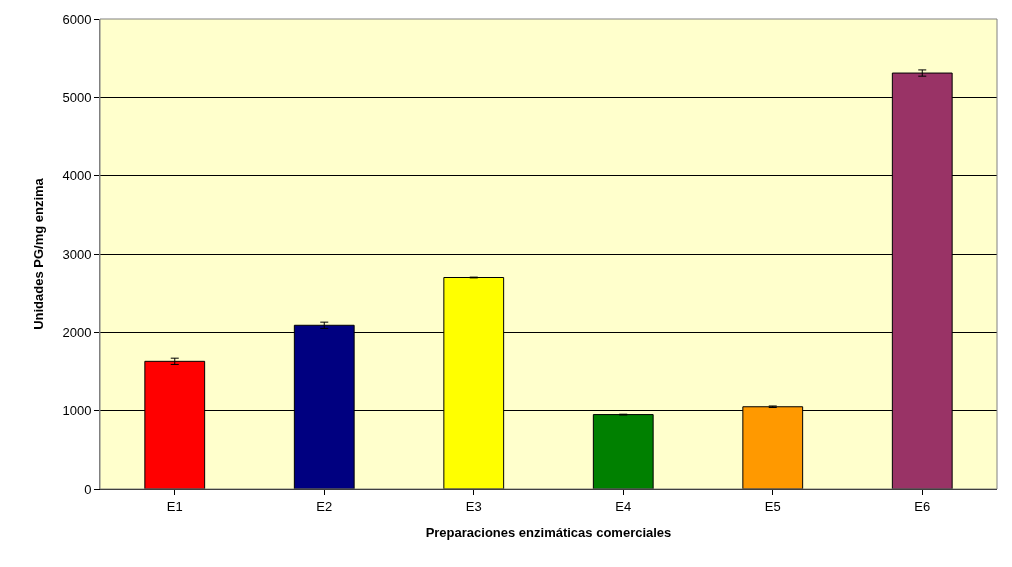  Describe the element at coordinates (548, 533) in the screenshot. I see `x-axis-title: Preparaciones enzimáticas comerciales` at that location.